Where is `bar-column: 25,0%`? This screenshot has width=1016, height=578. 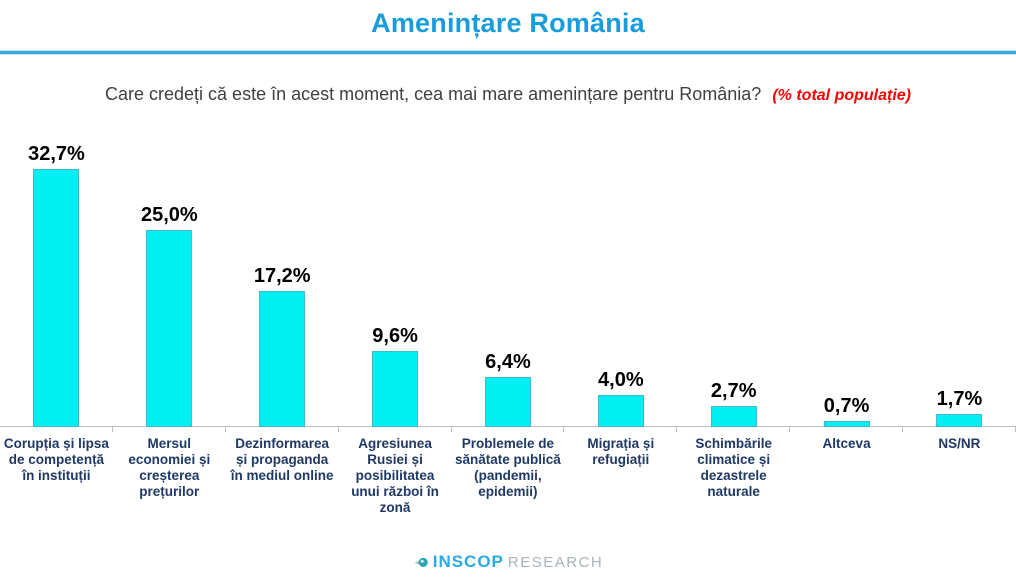
bar-column: 25,0% is located at coordinates (169, 280).